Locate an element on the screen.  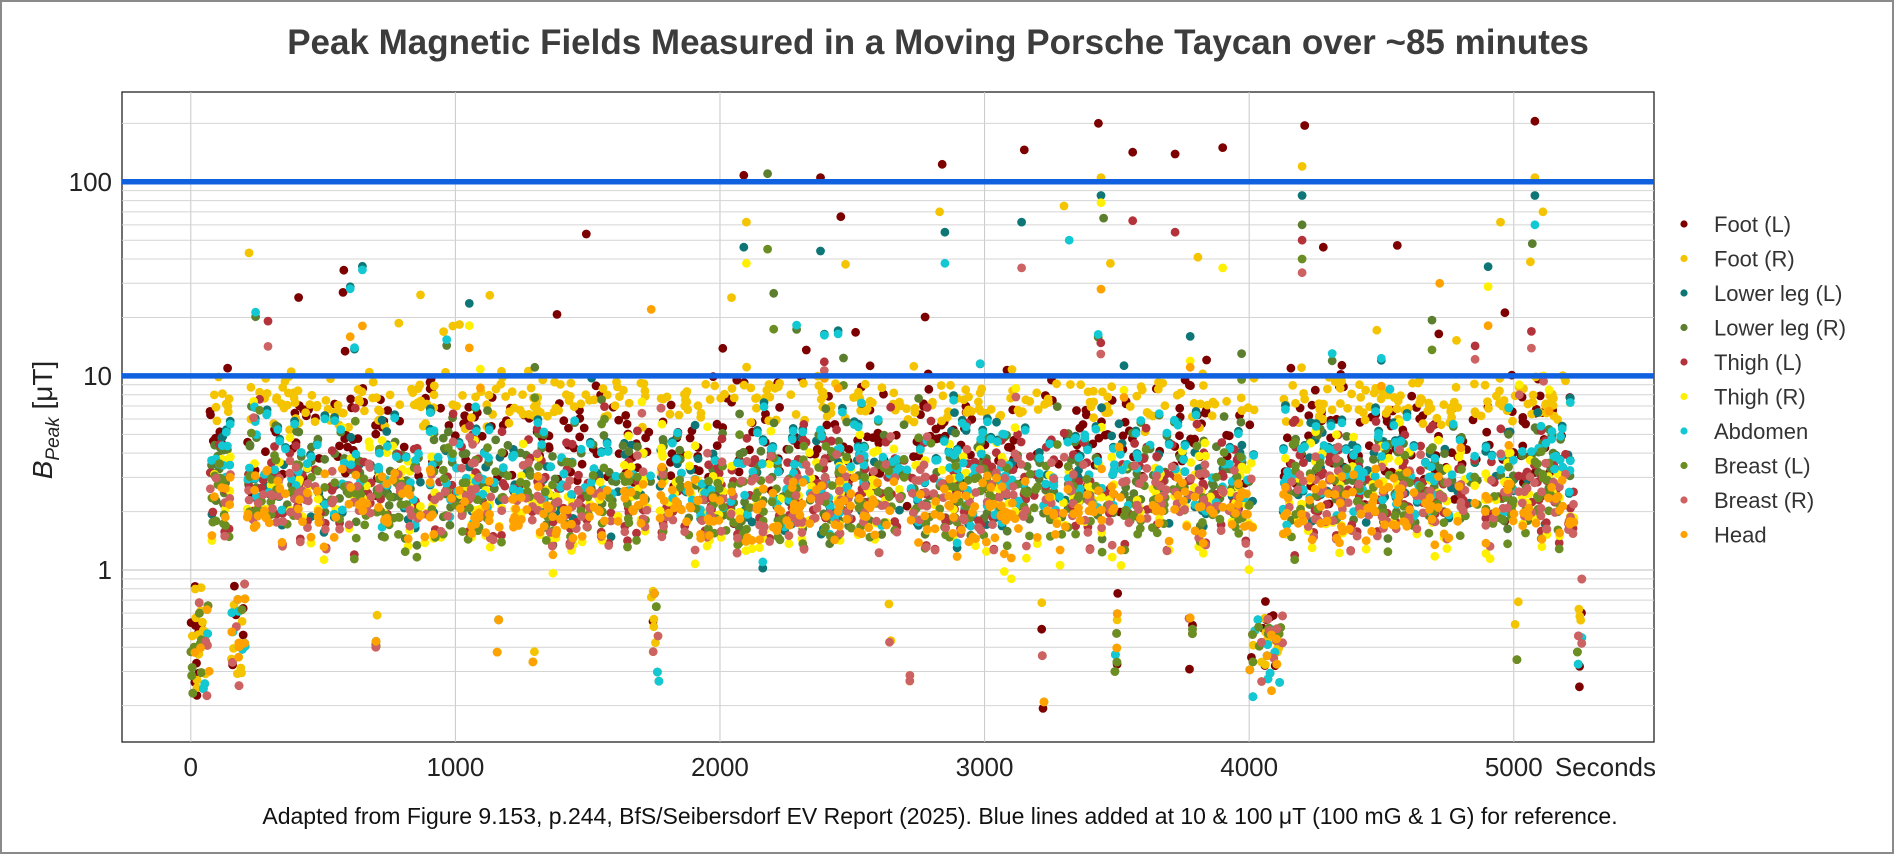
legend-item: Lower leg (R) is located at coordinates (1763, 328).